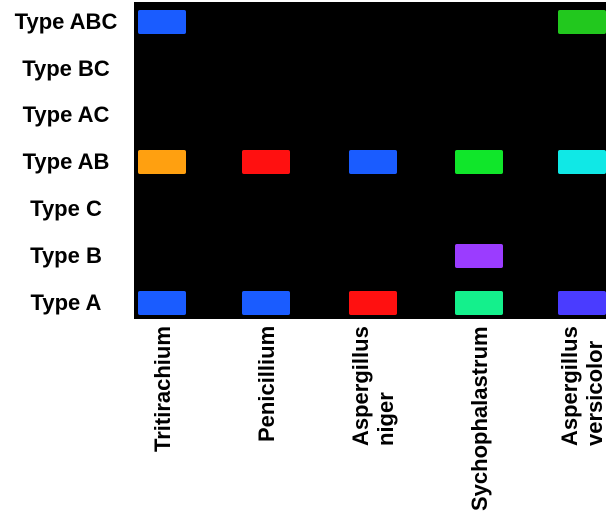 The height and width of the screenshot is (527, 606). I want to click on column-label-line: Penicillium, so click(266, 383).